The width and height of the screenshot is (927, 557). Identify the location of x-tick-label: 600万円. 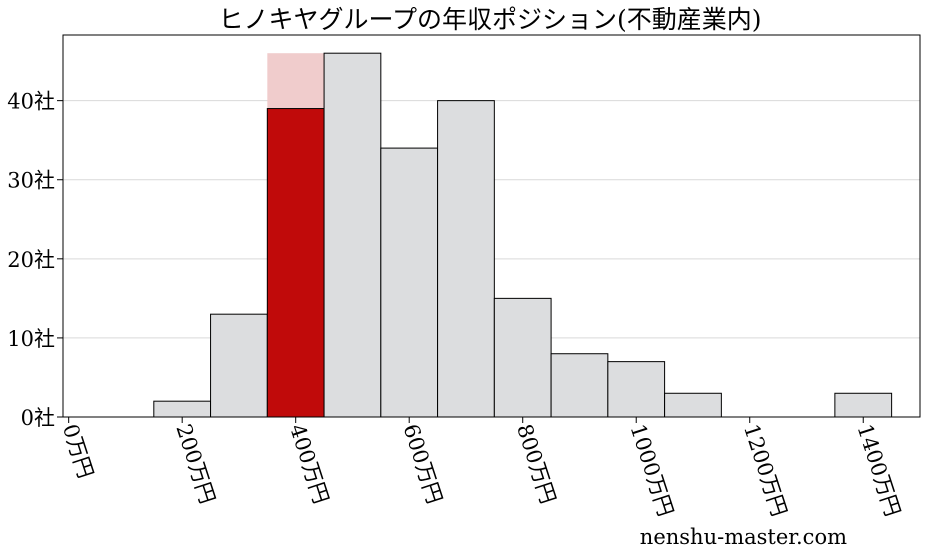
(422, 463).